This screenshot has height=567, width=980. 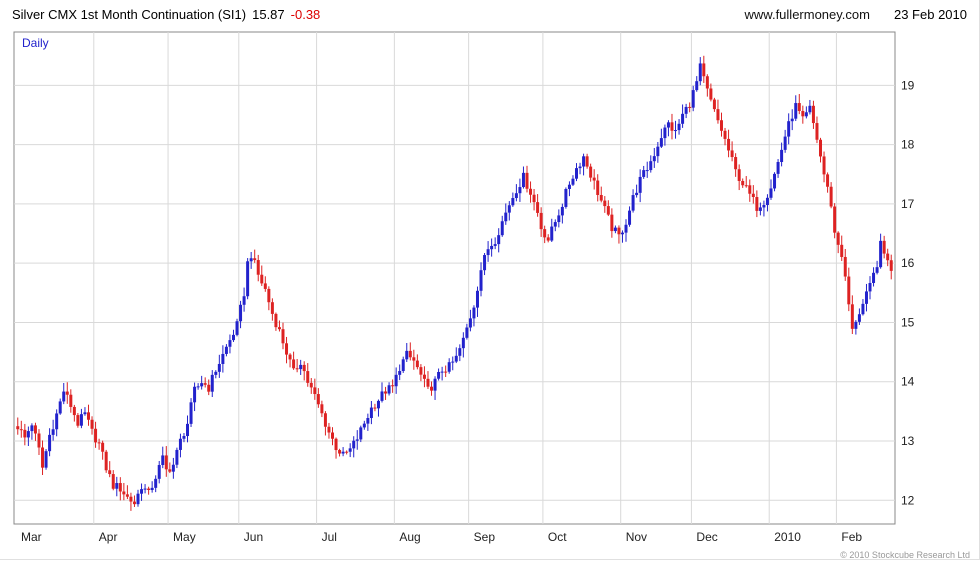 I want to click on svg-text: Aug, so click(x=409, y=537).